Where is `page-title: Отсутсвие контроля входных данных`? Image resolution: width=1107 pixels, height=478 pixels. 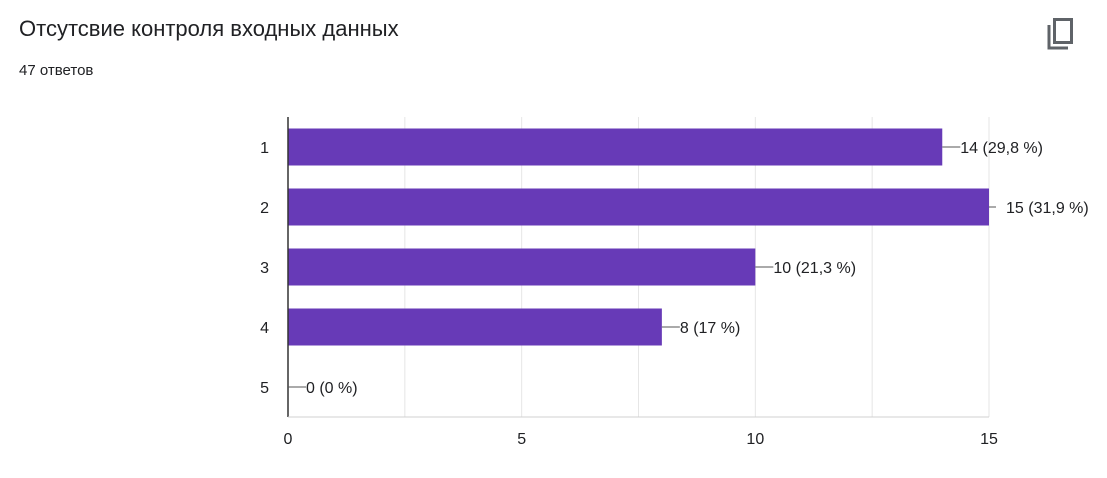 page-title: Отсутсвие контроля входных данных is located at coordinates (209, 28).